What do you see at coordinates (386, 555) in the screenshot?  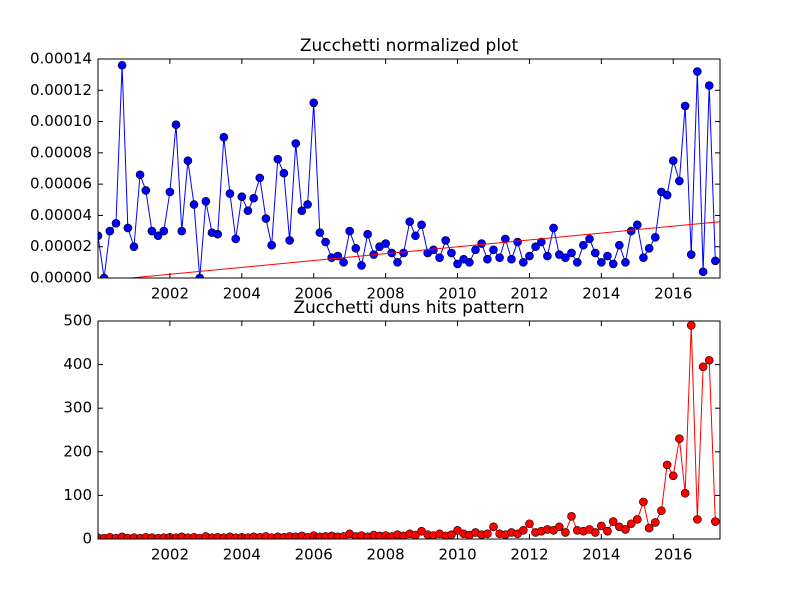 I see `x-tick-label: 2008` at bounding box center [386, 555].